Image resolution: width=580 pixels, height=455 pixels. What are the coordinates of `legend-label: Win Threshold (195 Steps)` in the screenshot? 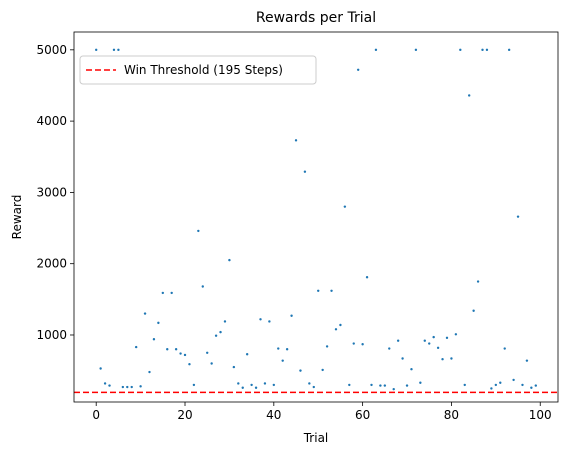 It's located at (203, 70).